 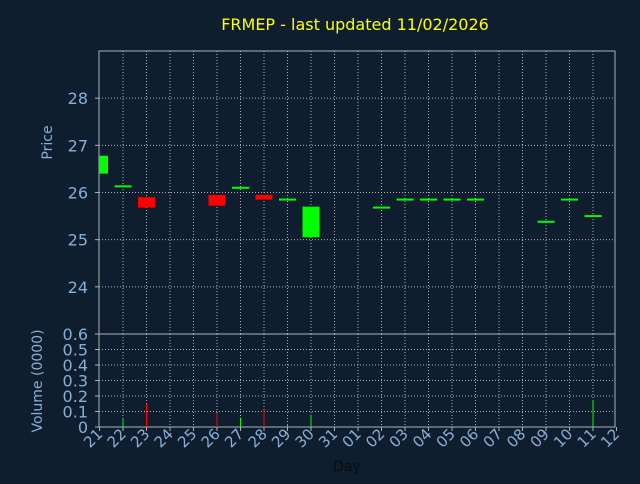 I want to click on x-tick-label: 09, so click(x=540, y=438).